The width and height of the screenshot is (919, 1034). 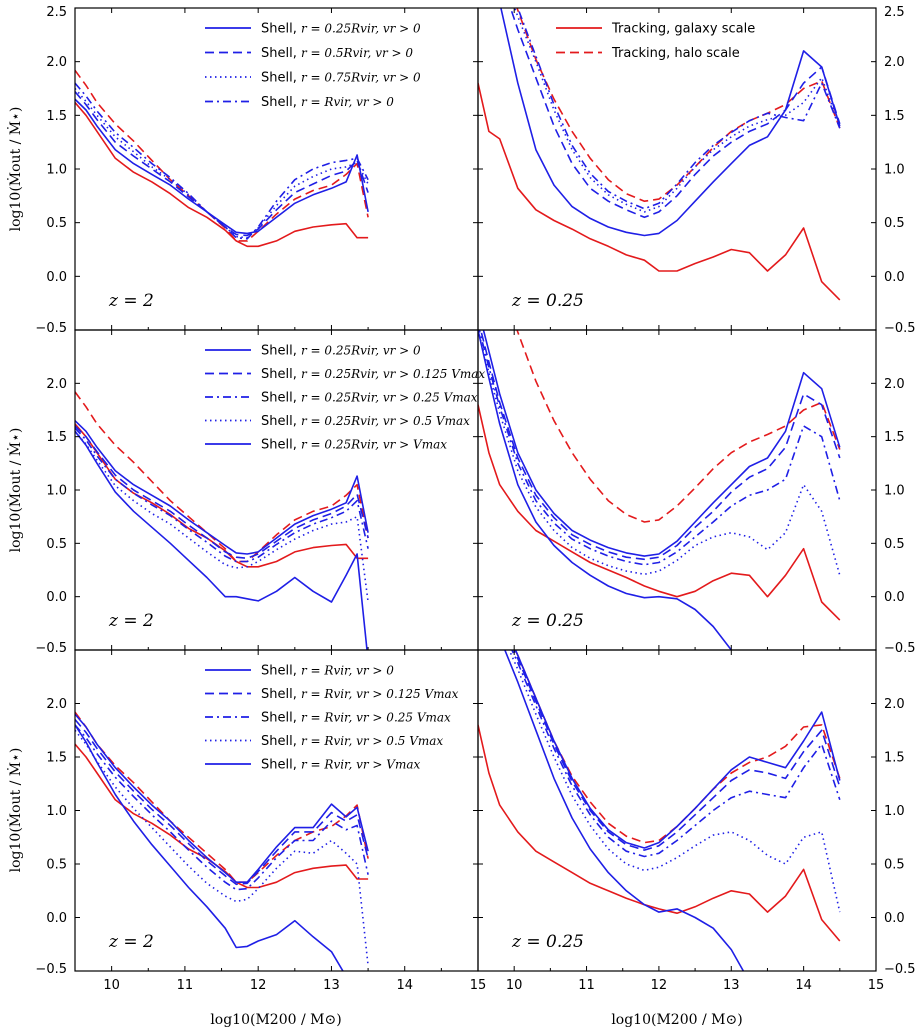 I want to click on y-axis-label-middle: log10(Ṁout / Ṁ⋆), so click(x=15, y=490).